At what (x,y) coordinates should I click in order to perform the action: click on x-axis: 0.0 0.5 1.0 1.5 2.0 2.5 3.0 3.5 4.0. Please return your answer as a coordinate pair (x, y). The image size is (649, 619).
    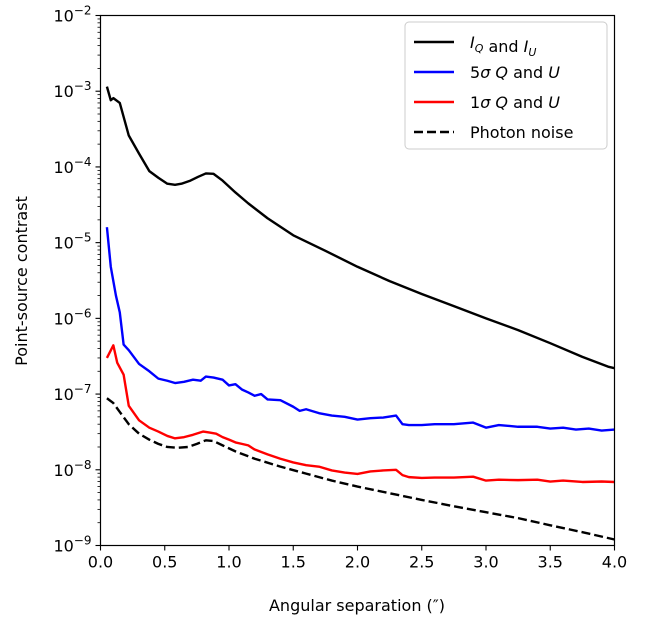
    Looking at the image, I should click on (357, 558).